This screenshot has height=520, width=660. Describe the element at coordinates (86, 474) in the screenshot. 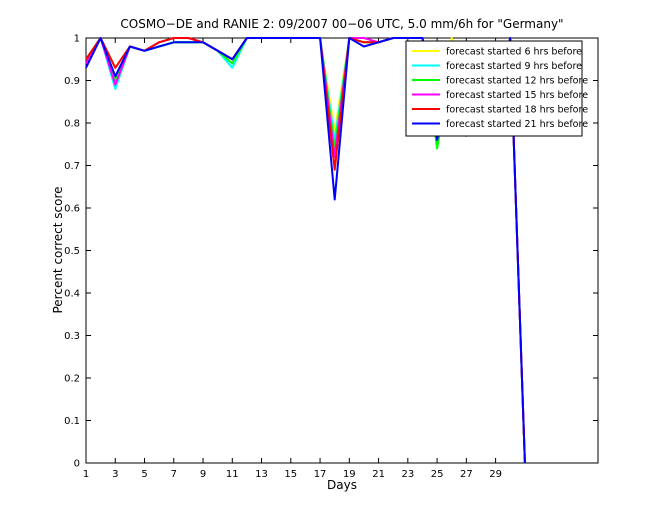

I see `x-tick-label: 1` at that location.